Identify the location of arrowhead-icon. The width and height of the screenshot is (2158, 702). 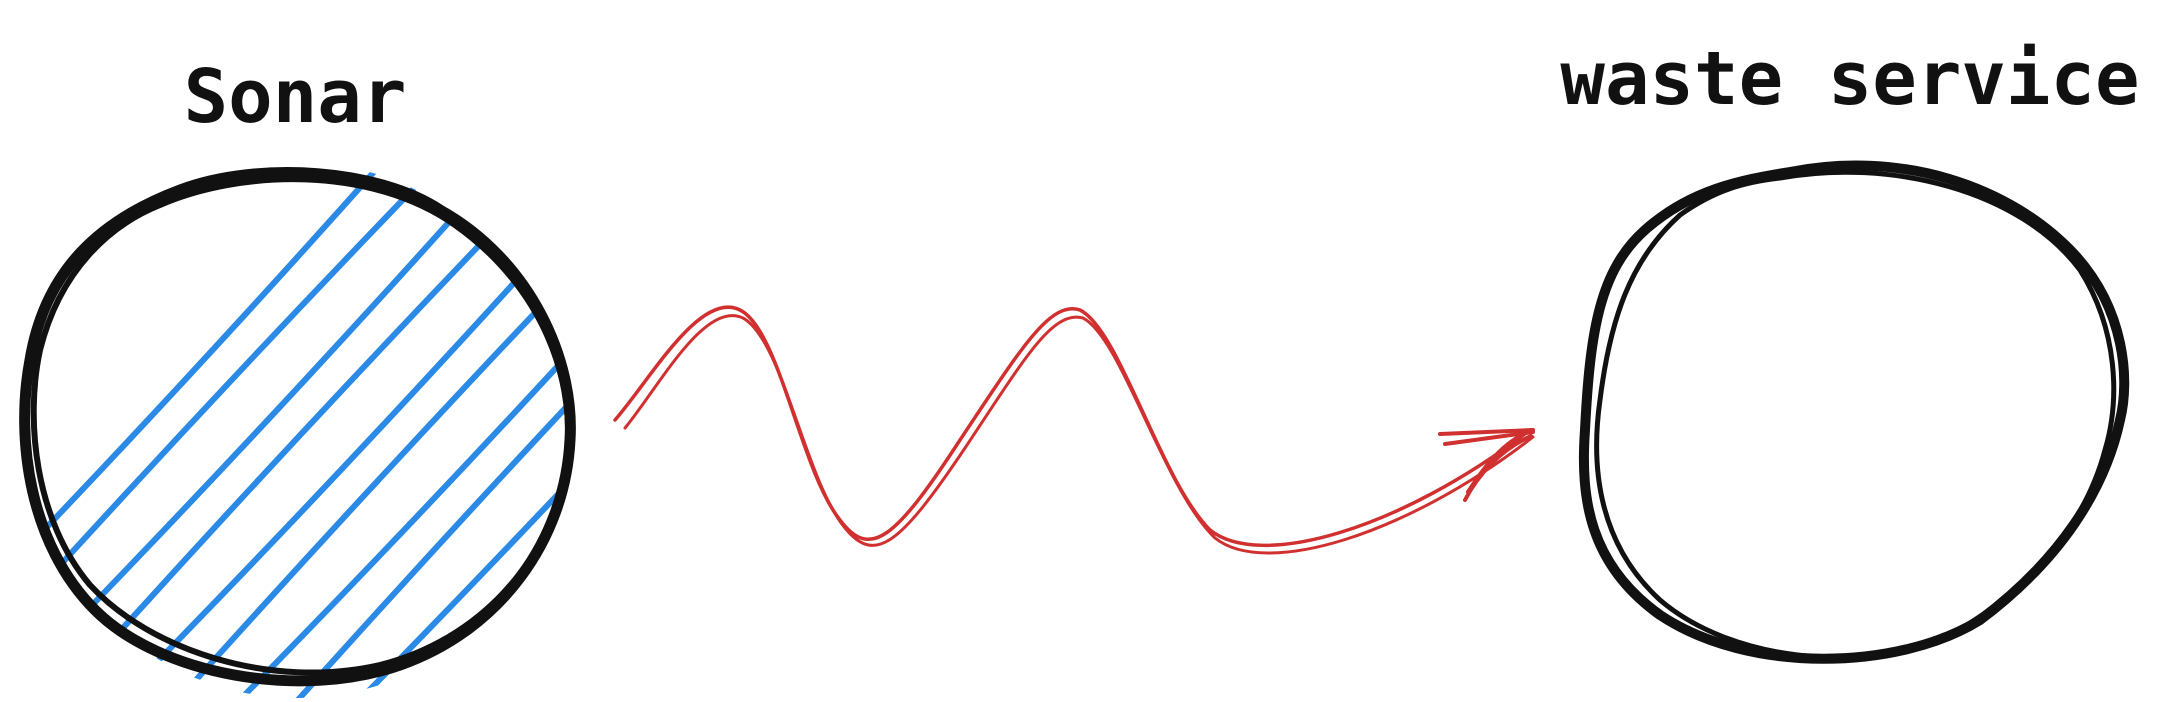
(1486, 465).